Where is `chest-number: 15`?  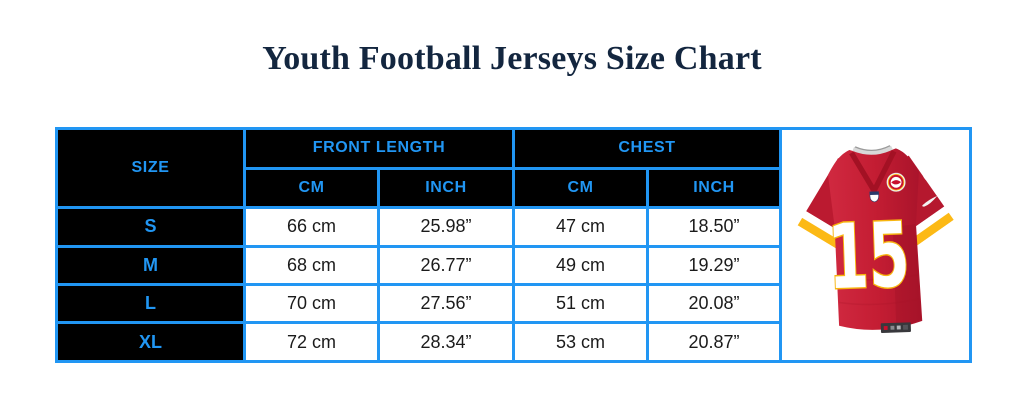
chest-number: 15 is located at coordinates (868, 257).